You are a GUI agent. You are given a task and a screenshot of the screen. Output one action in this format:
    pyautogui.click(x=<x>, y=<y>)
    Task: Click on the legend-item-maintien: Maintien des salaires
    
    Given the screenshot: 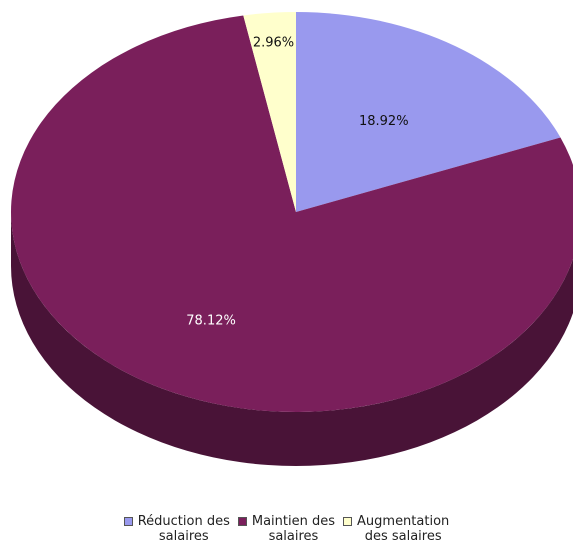 What is the action you would take?
    pyautogui.click(x=286, y=529)
    